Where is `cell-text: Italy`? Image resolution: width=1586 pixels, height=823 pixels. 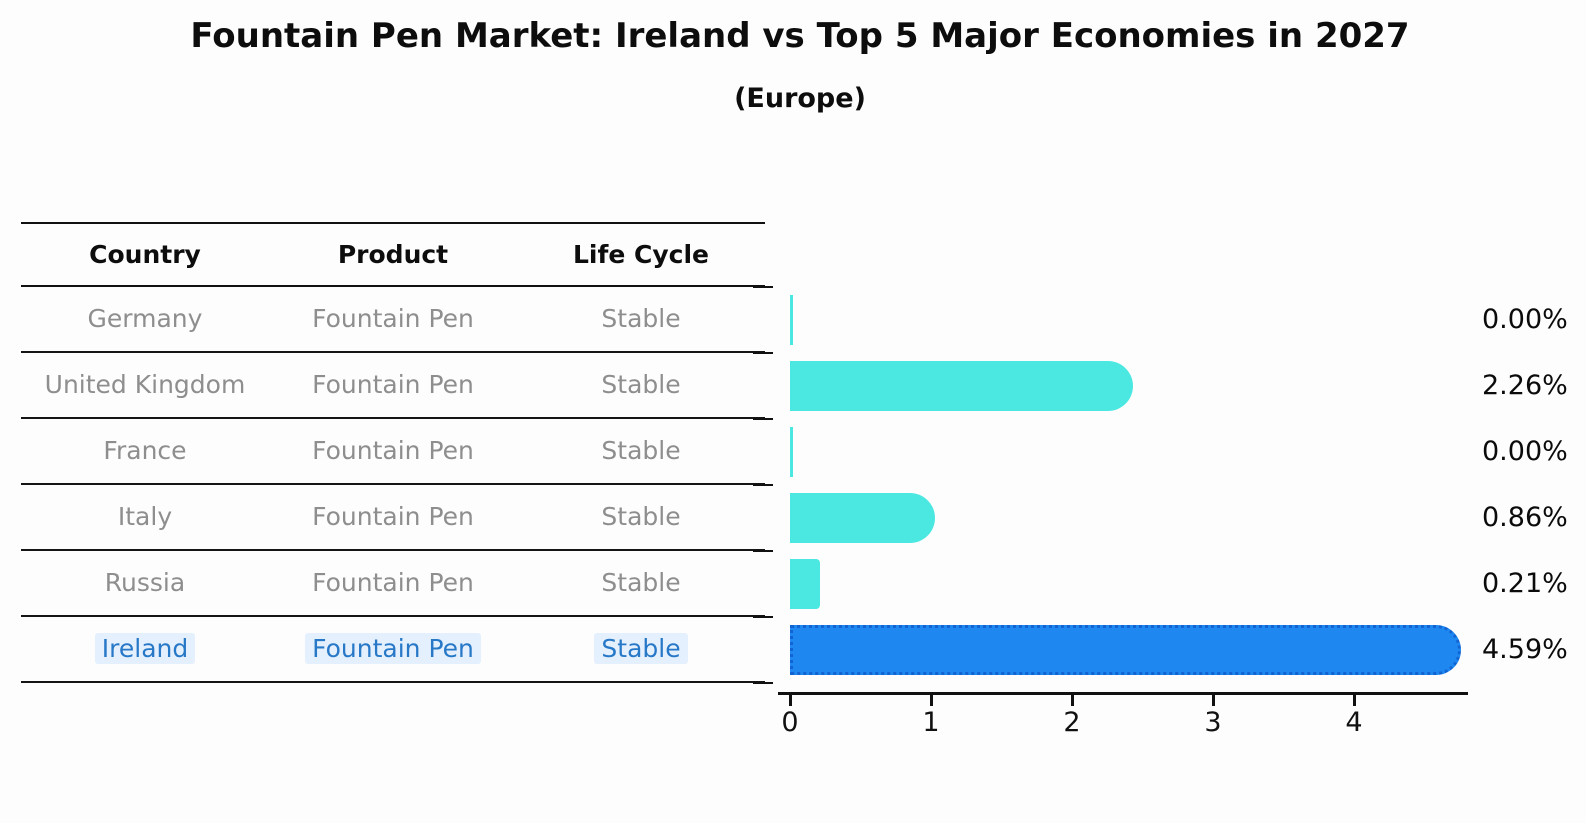
cell-text: Italy is located at coordinates (145, 516).